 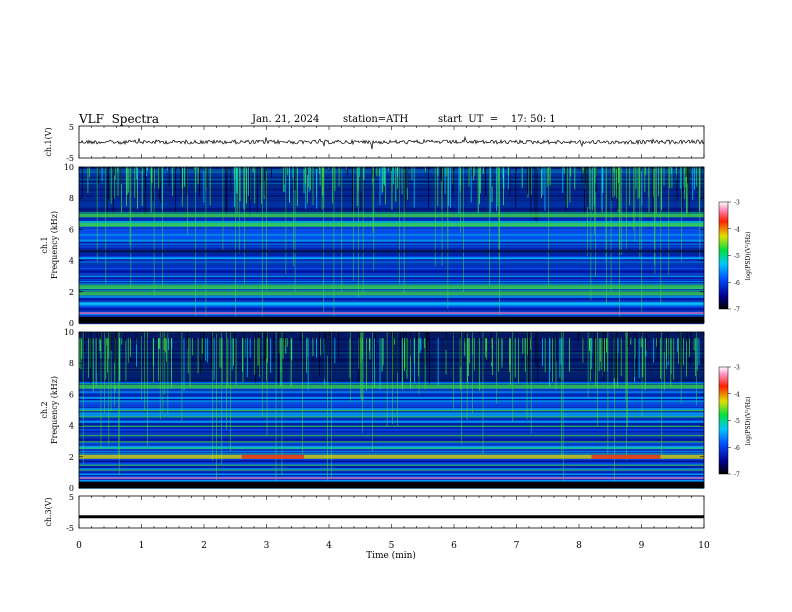 What do you see at coordinates (374, 143) in the screenshot?
I see `ch1-waveform-panel: 5 -5 ch.1(V)` at bounding box center [374, 143].